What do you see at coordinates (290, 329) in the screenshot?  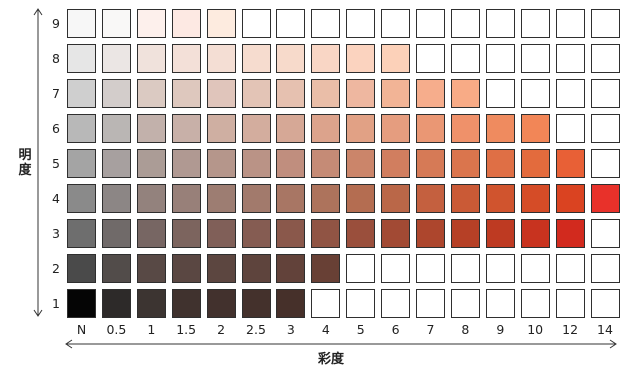 I see `column-label: 3` at bounding box center [290, 329].